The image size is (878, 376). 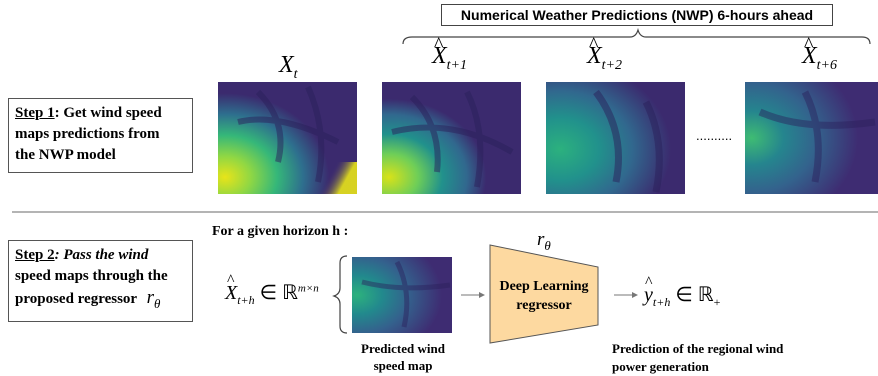 I want to click on step1-text-line3: the NWP model, so click(x=65, y=155).